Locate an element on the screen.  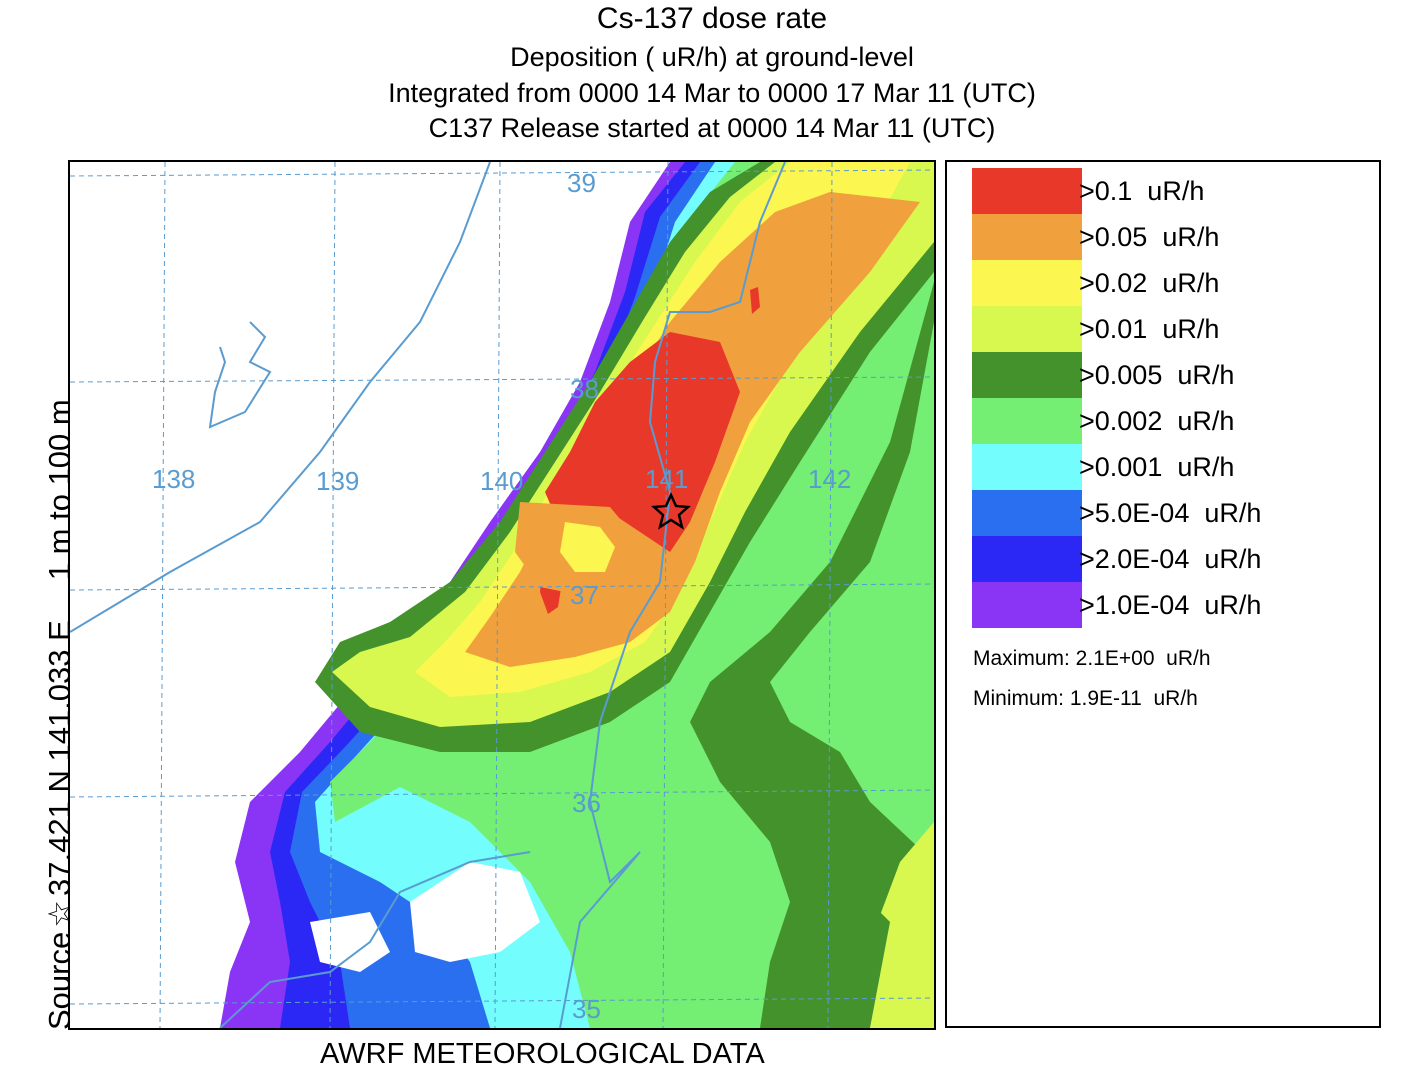
lon-label-139: 139 is located at coordinates (337, 481).